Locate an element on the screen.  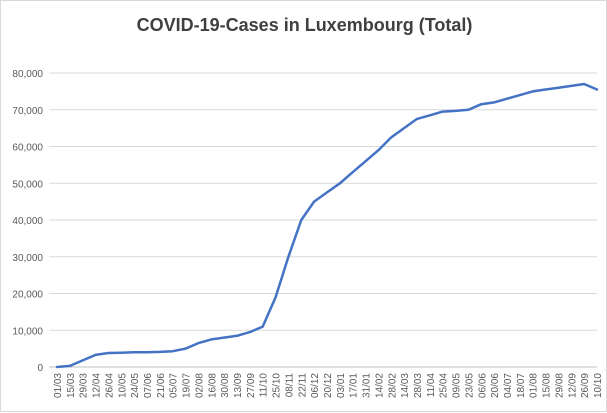
x-tick-label: 19/07 is located at coordinates (187, 385).